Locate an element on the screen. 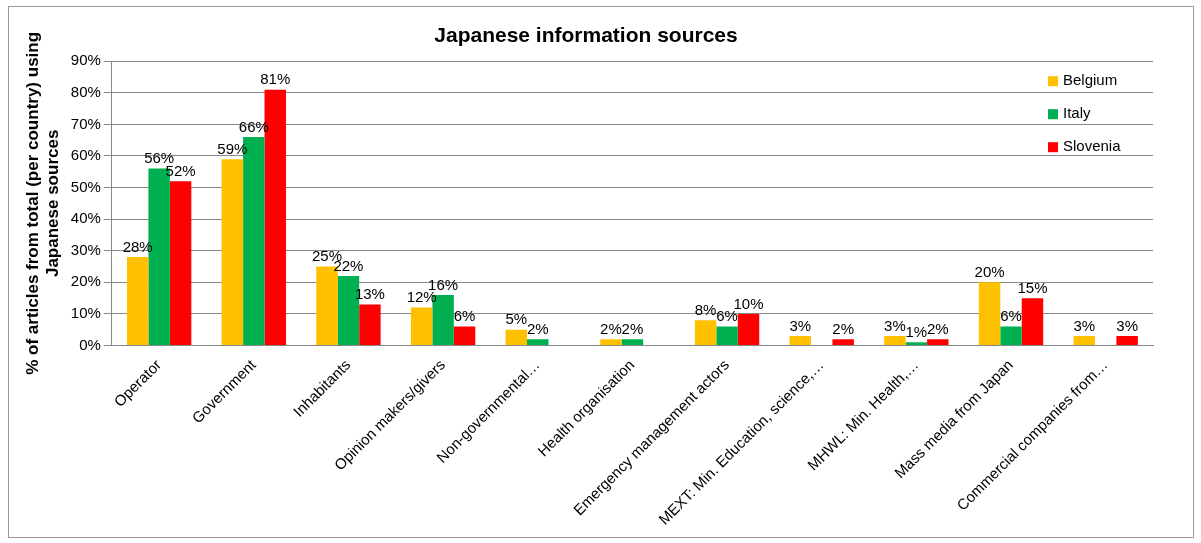 This screenshot has height=543, width=1201. legend-label: Belgium is located at coordinates (1090, 80).